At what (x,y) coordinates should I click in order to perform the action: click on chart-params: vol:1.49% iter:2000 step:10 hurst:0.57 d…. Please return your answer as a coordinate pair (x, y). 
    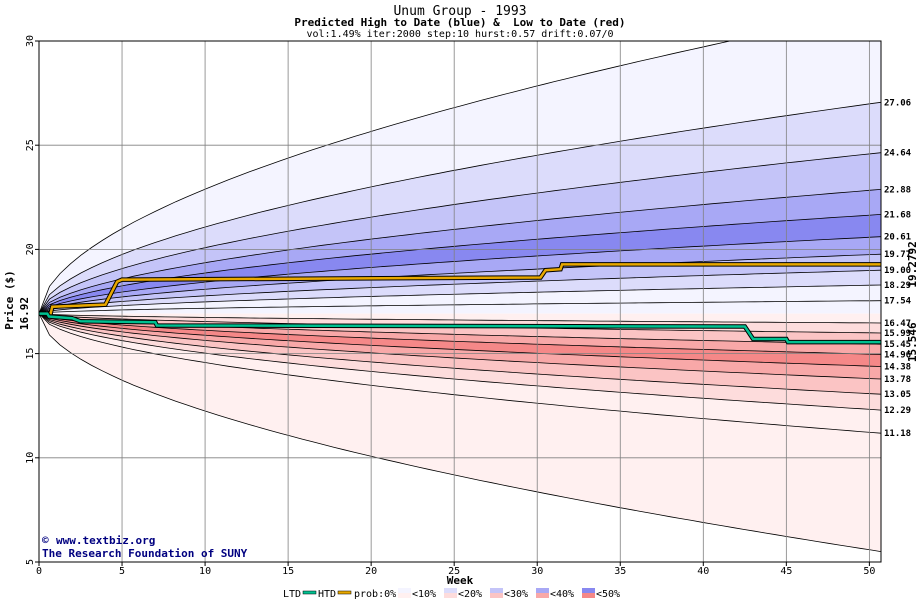
    Looking at the image, I should click on (459, 34).